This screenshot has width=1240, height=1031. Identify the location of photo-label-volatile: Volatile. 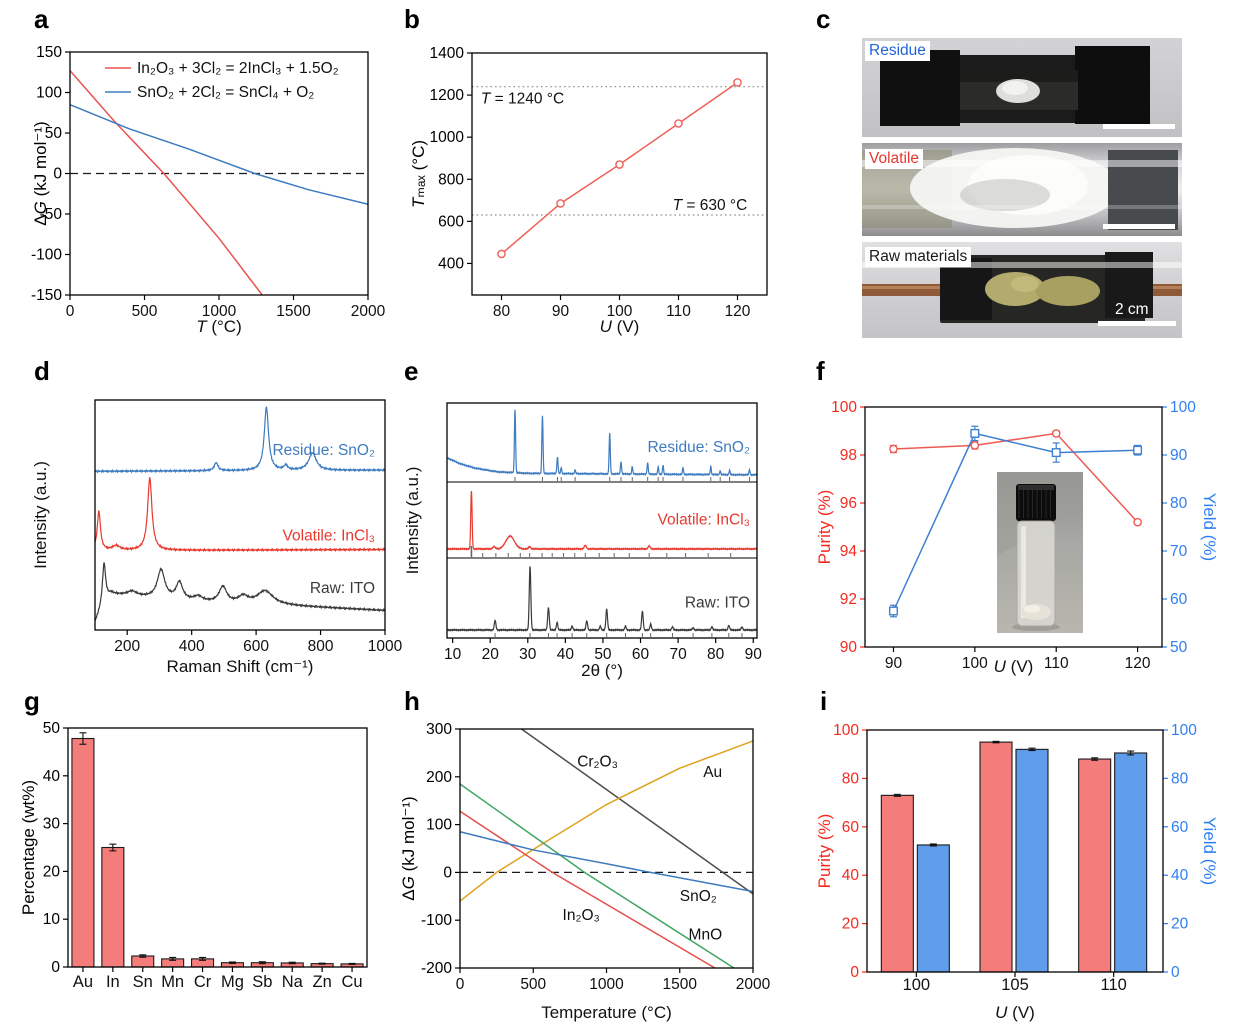
(894, 159).